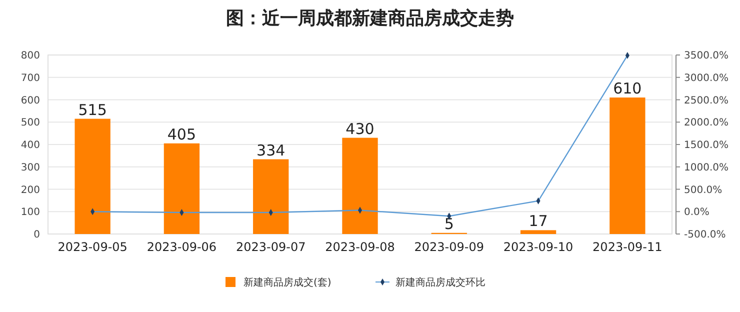 Image resolution: width=740 pixels, height=312 pixels. I want to click on y-tick-label: 400, so click(30, 145).